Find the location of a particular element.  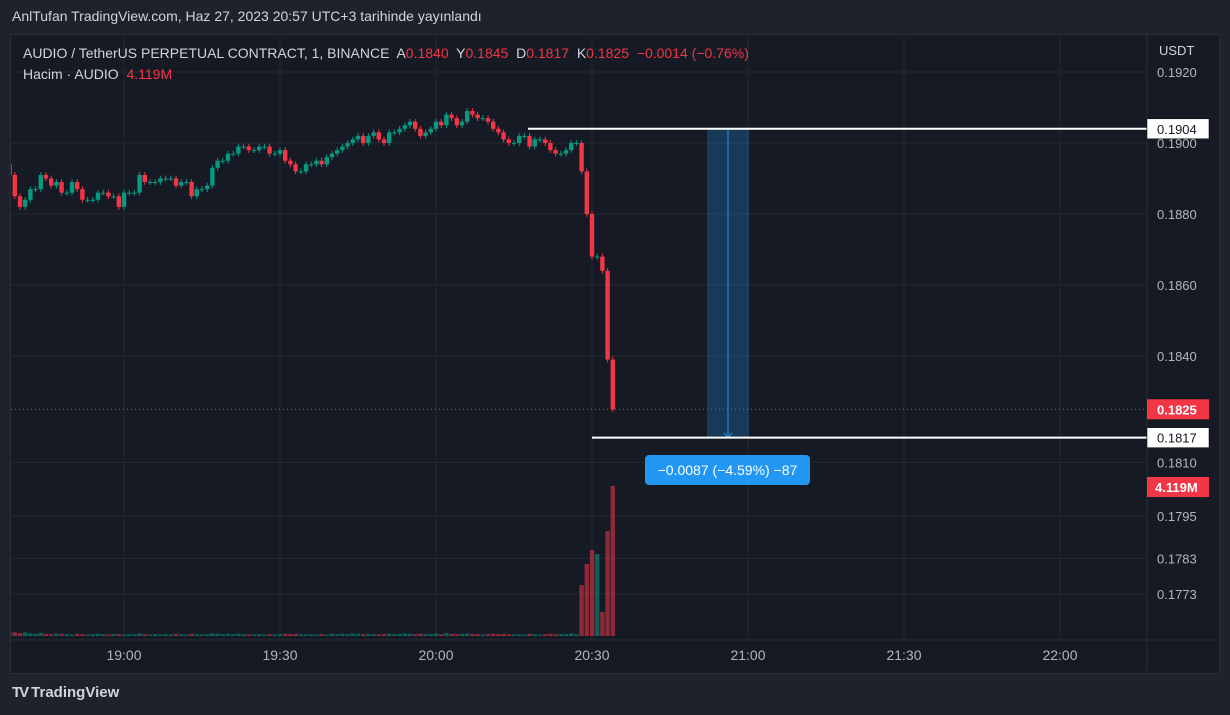

price-tick-label: 0.1795 is located at coordinates (1177, 516).